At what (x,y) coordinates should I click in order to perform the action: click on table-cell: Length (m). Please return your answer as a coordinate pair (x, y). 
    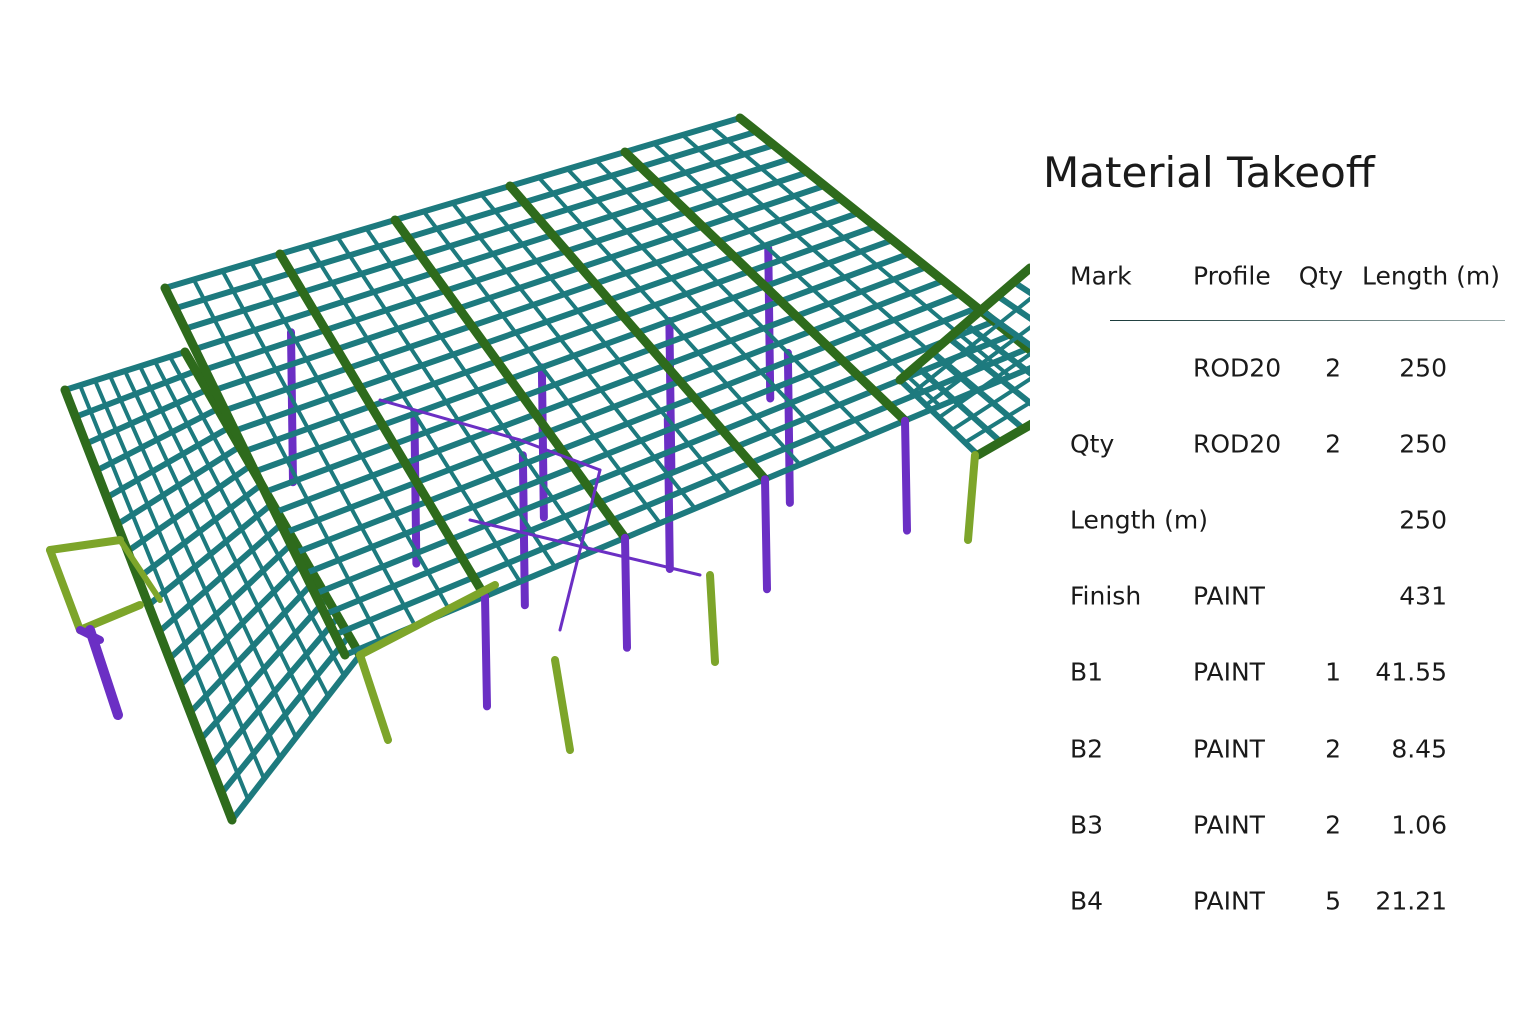
    Looking at the image, I should click on (1139, 520).